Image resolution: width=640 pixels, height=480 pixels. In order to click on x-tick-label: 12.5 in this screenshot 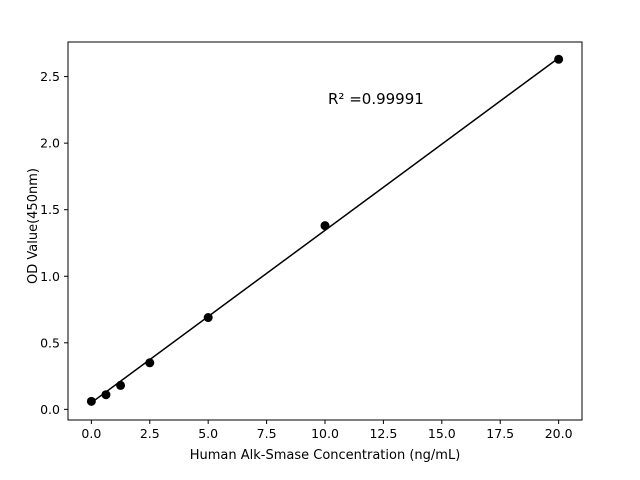, I will do `click(383, 433)`.